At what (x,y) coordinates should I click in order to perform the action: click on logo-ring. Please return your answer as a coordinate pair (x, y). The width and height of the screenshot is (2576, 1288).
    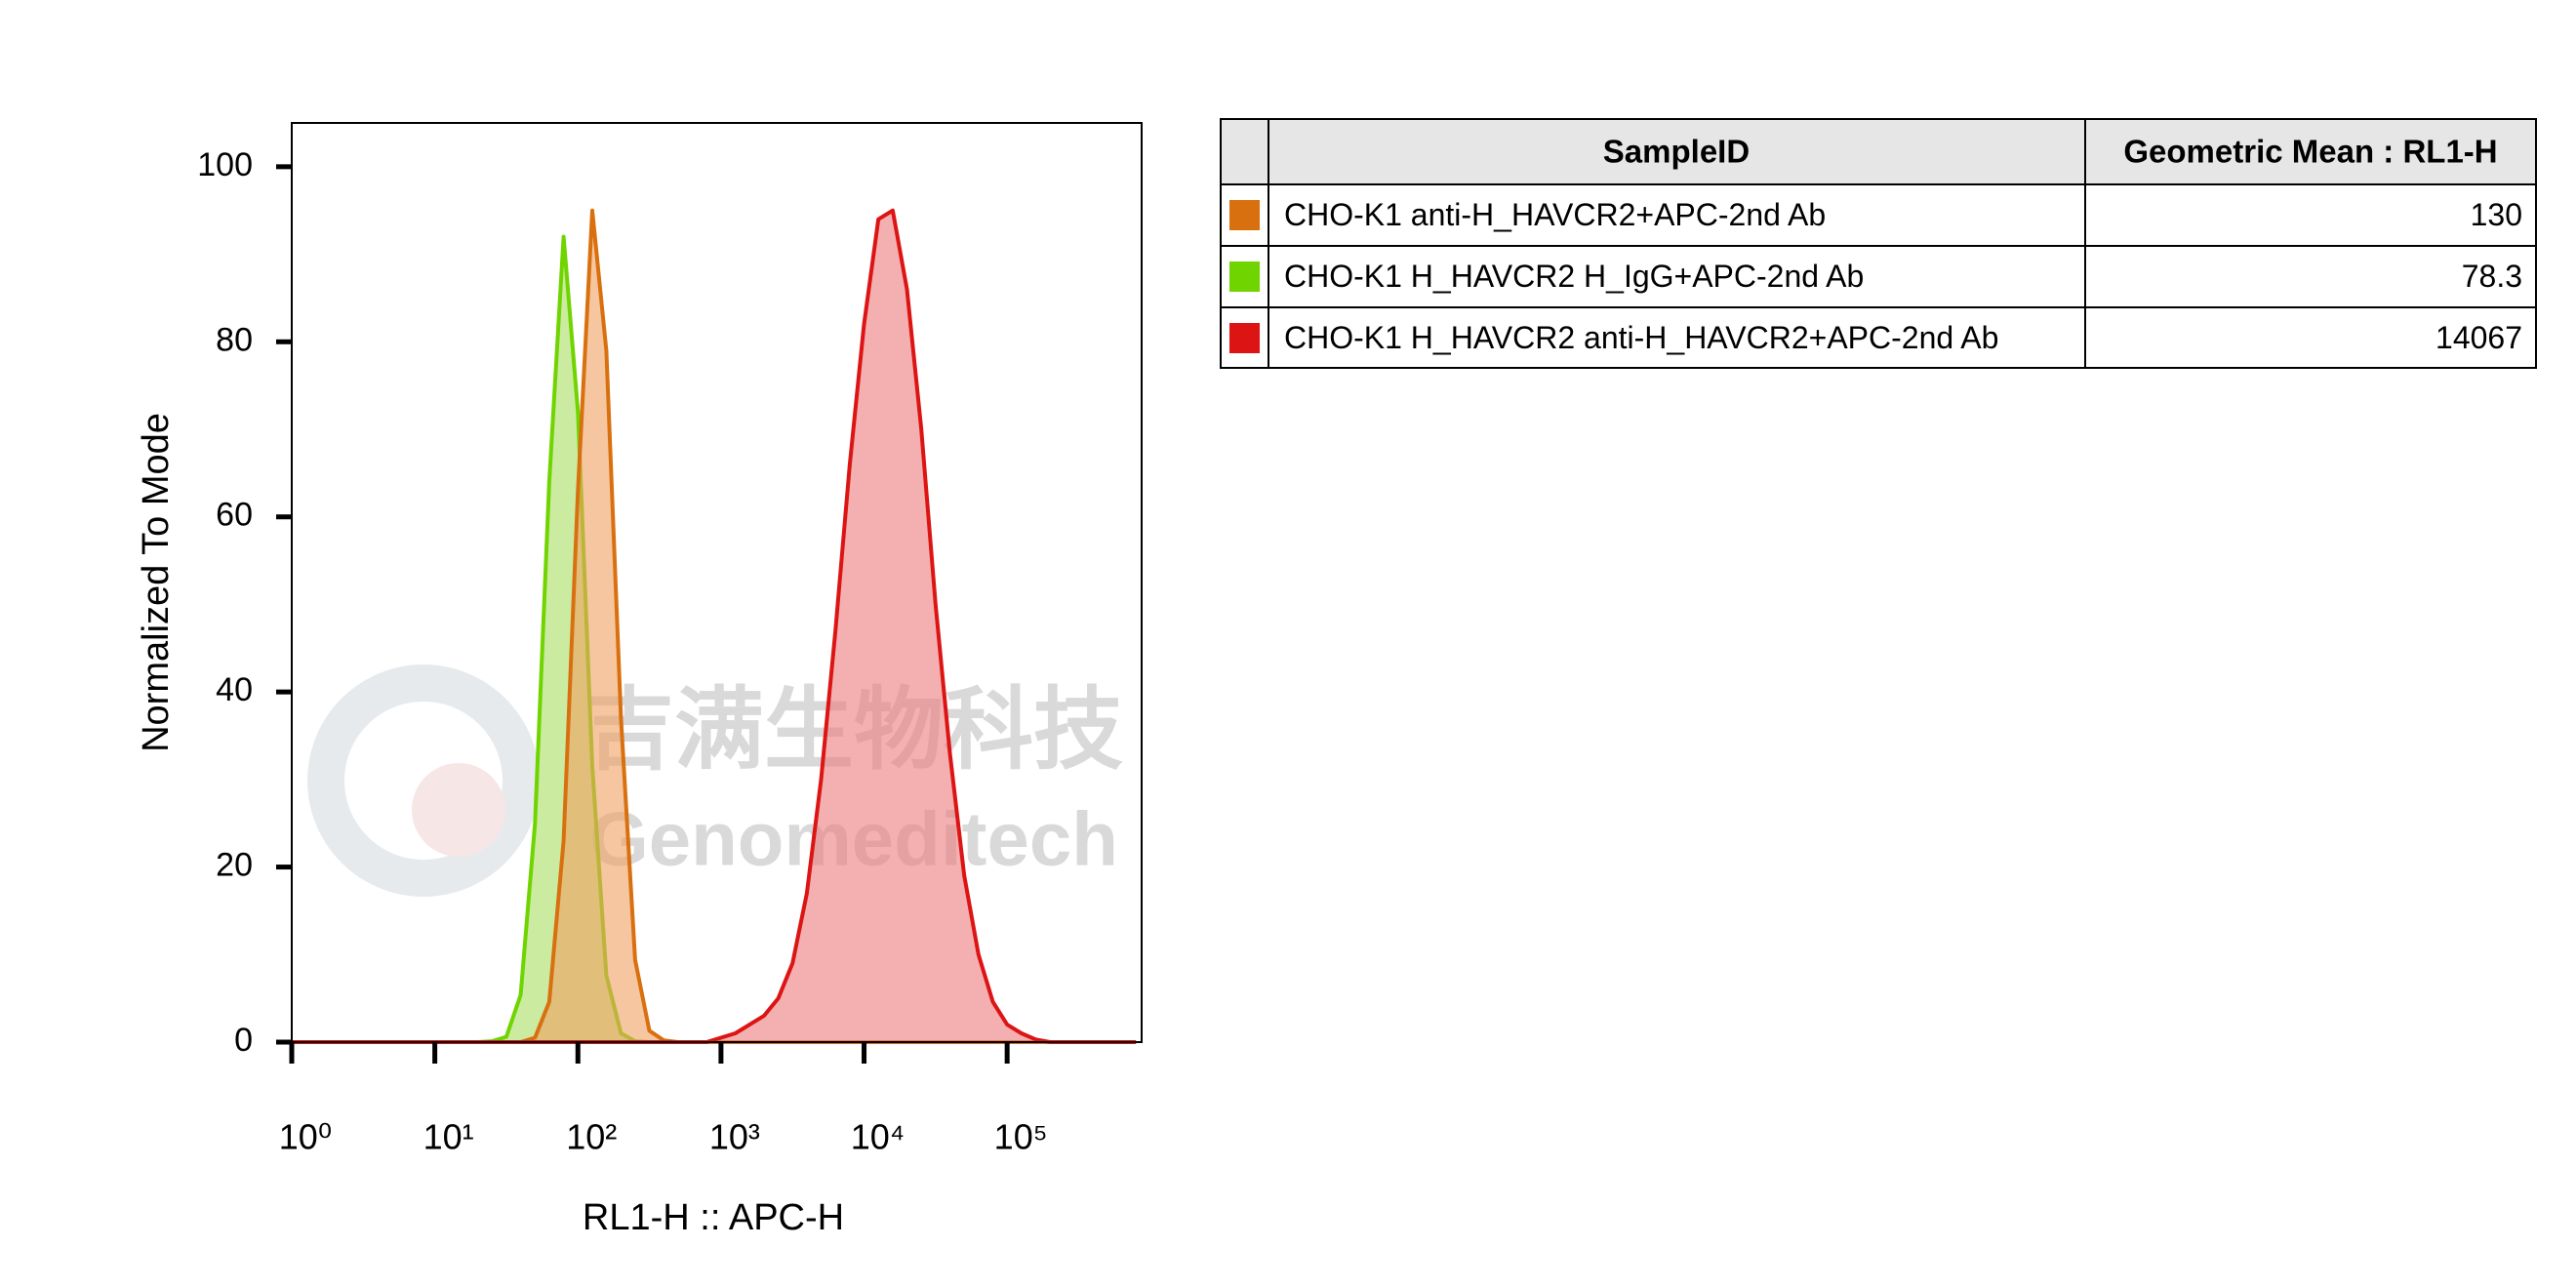
    Looking at the image, I should click on (423, 780).